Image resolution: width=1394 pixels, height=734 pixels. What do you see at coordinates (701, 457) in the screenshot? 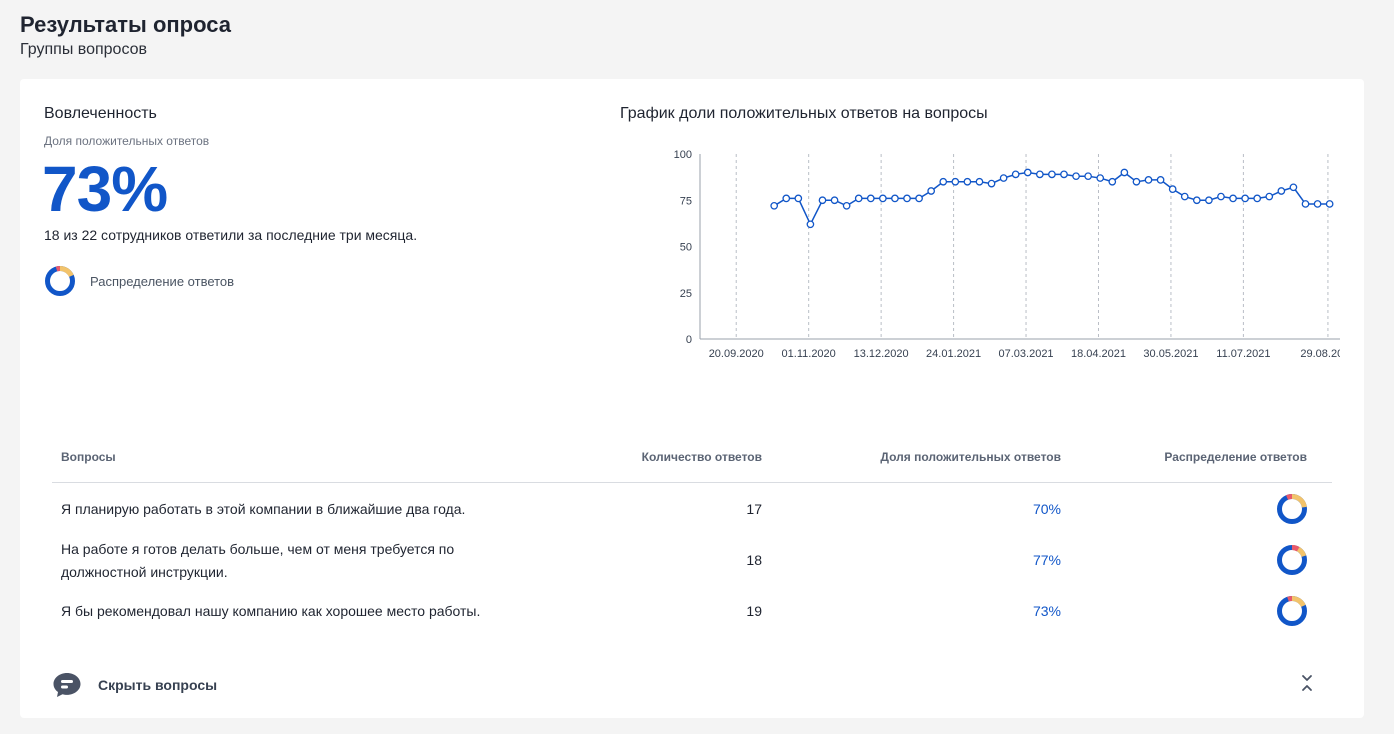
I see `header-count: Количество ответов` at bounding box center [701, 457].